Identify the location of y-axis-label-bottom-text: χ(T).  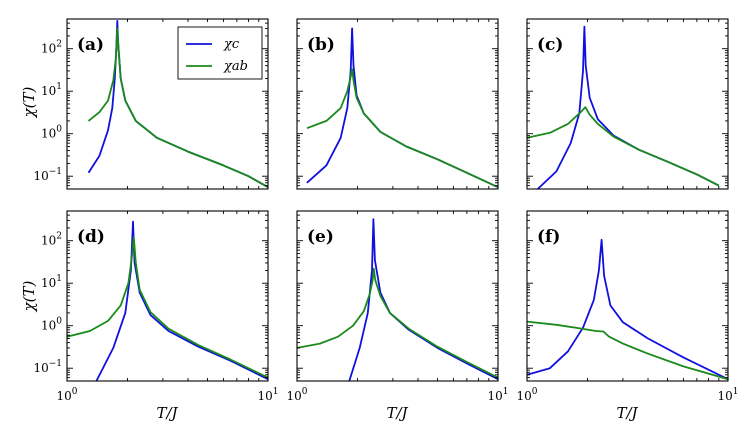
(29, 296).